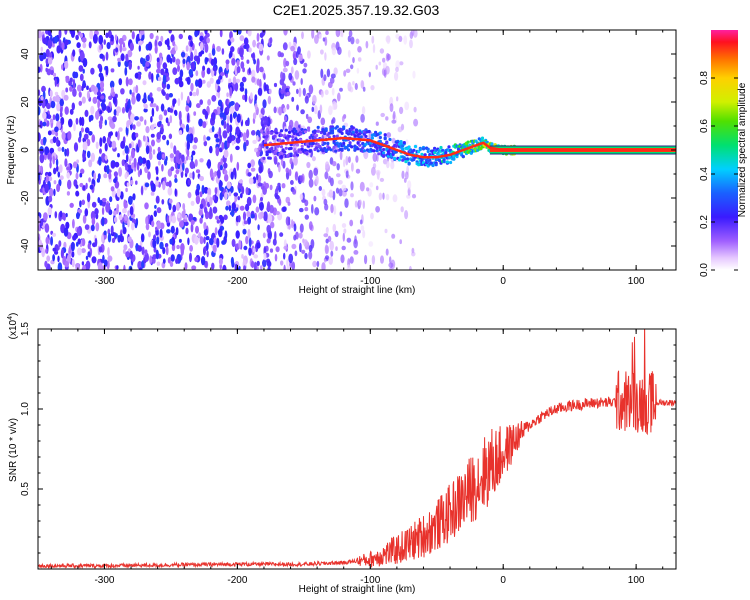  Describe the element at coordinates (370, 281) in the screenshot. I see `x-tick-label: -100` at that location.